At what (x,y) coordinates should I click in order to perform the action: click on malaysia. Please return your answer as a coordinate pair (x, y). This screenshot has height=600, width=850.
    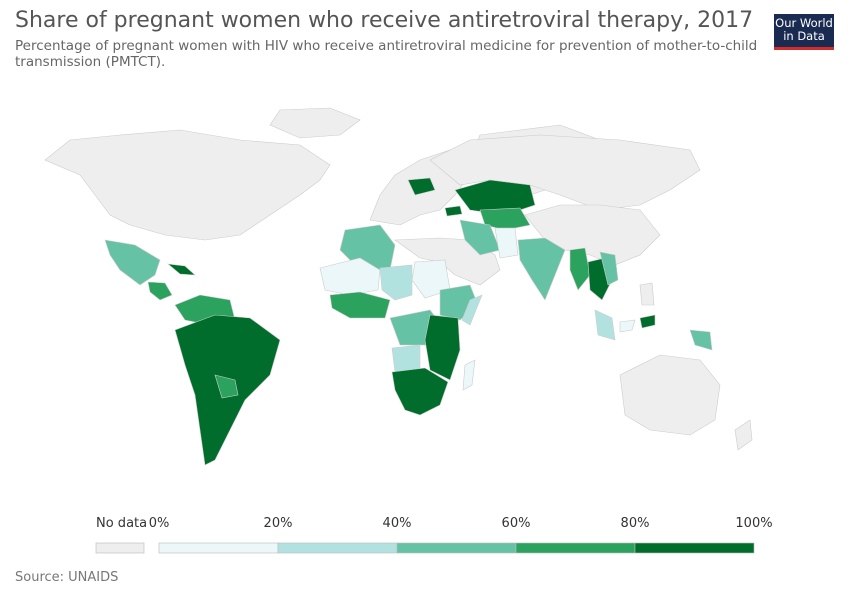
    Looking at the image, I should click on (647, 321).